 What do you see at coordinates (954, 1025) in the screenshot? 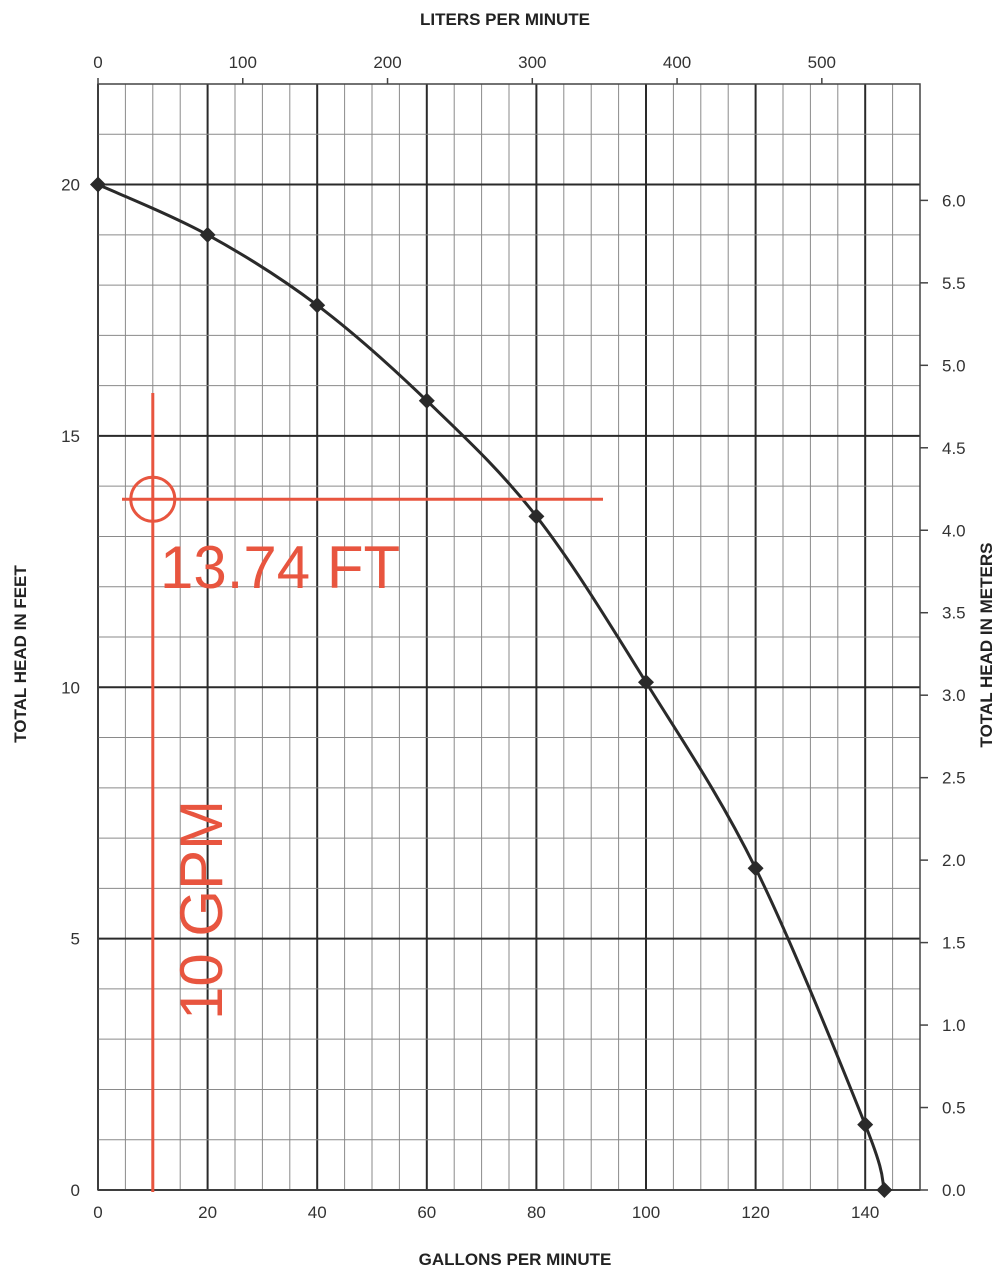
I see `y2-tick-label: 1.0` at bounding box center [954, 1025].